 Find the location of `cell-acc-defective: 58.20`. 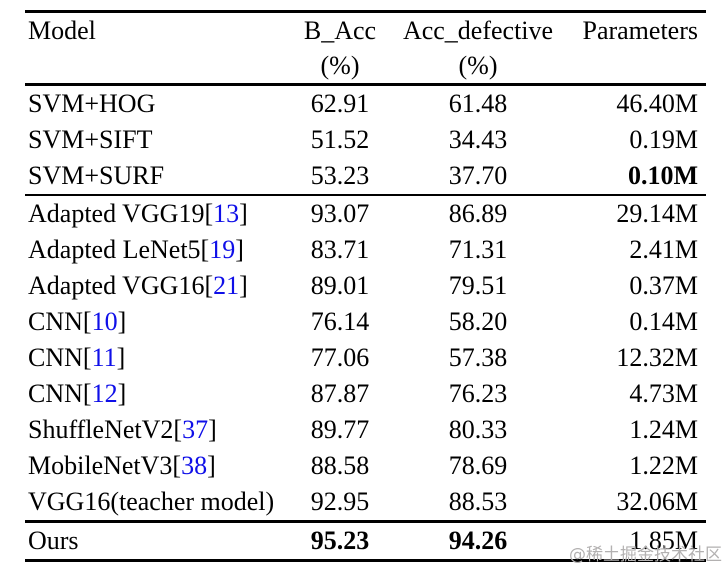

cell-acc-defective: 58.20 is located at coordinates (478, 321).